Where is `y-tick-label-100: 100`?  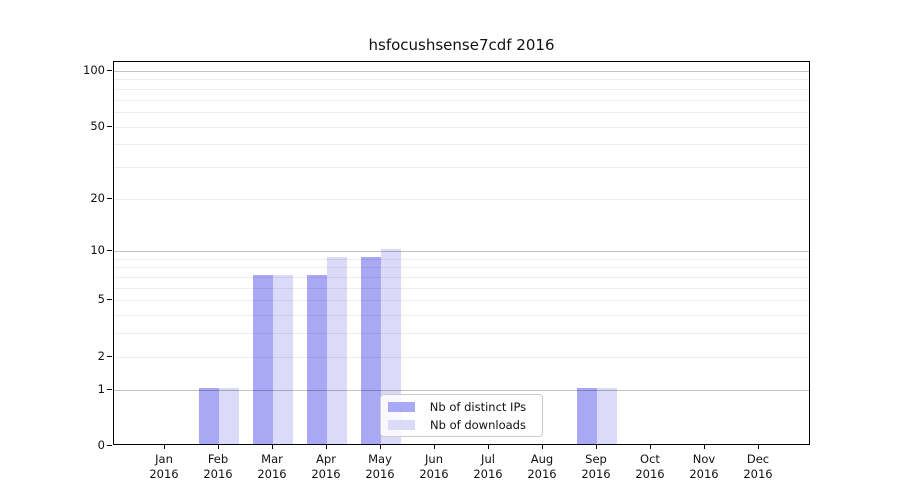 y-tick-label-100: 100 is located at coordinates (94, 70).